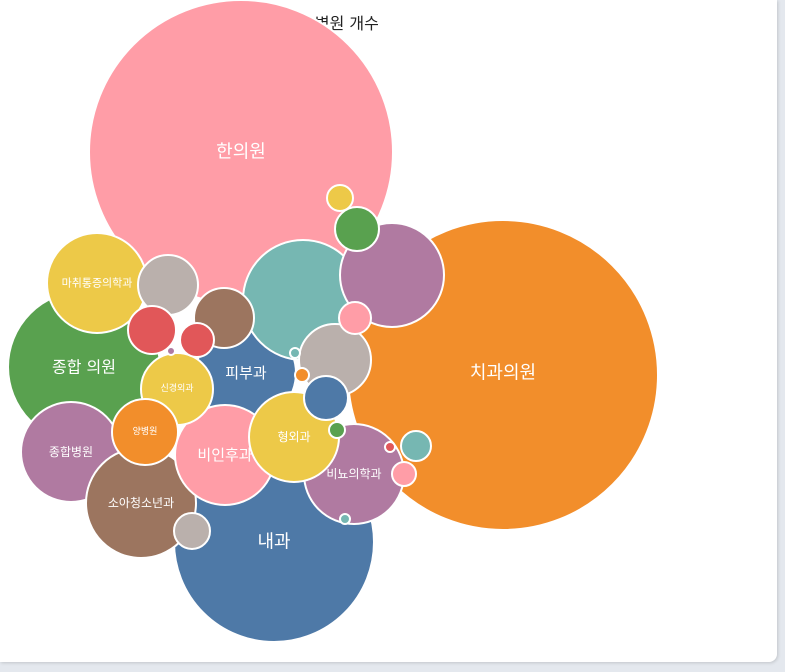 Image resolution: width=785 pixels, height=672 pixels. What do you see at coordinates (171, 351) in the screenshot?
I see `bubble-b33` at bounding box center [171, 351].